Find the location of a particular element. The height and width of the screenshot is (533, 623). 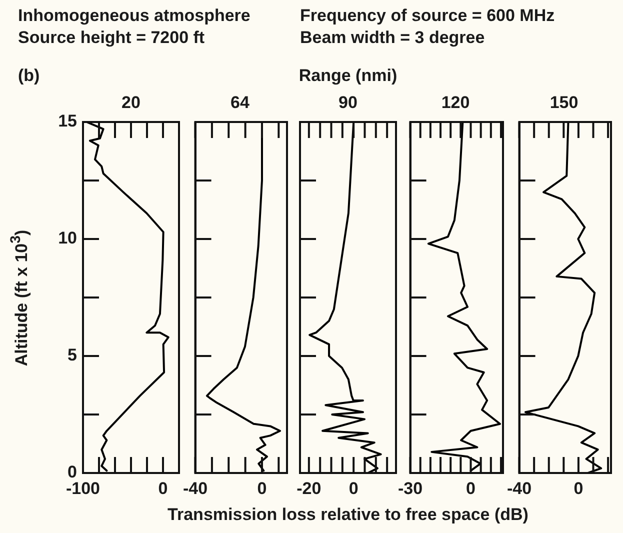

text: Frequency of source = 600 MHz is located at coordinates (427, 16).